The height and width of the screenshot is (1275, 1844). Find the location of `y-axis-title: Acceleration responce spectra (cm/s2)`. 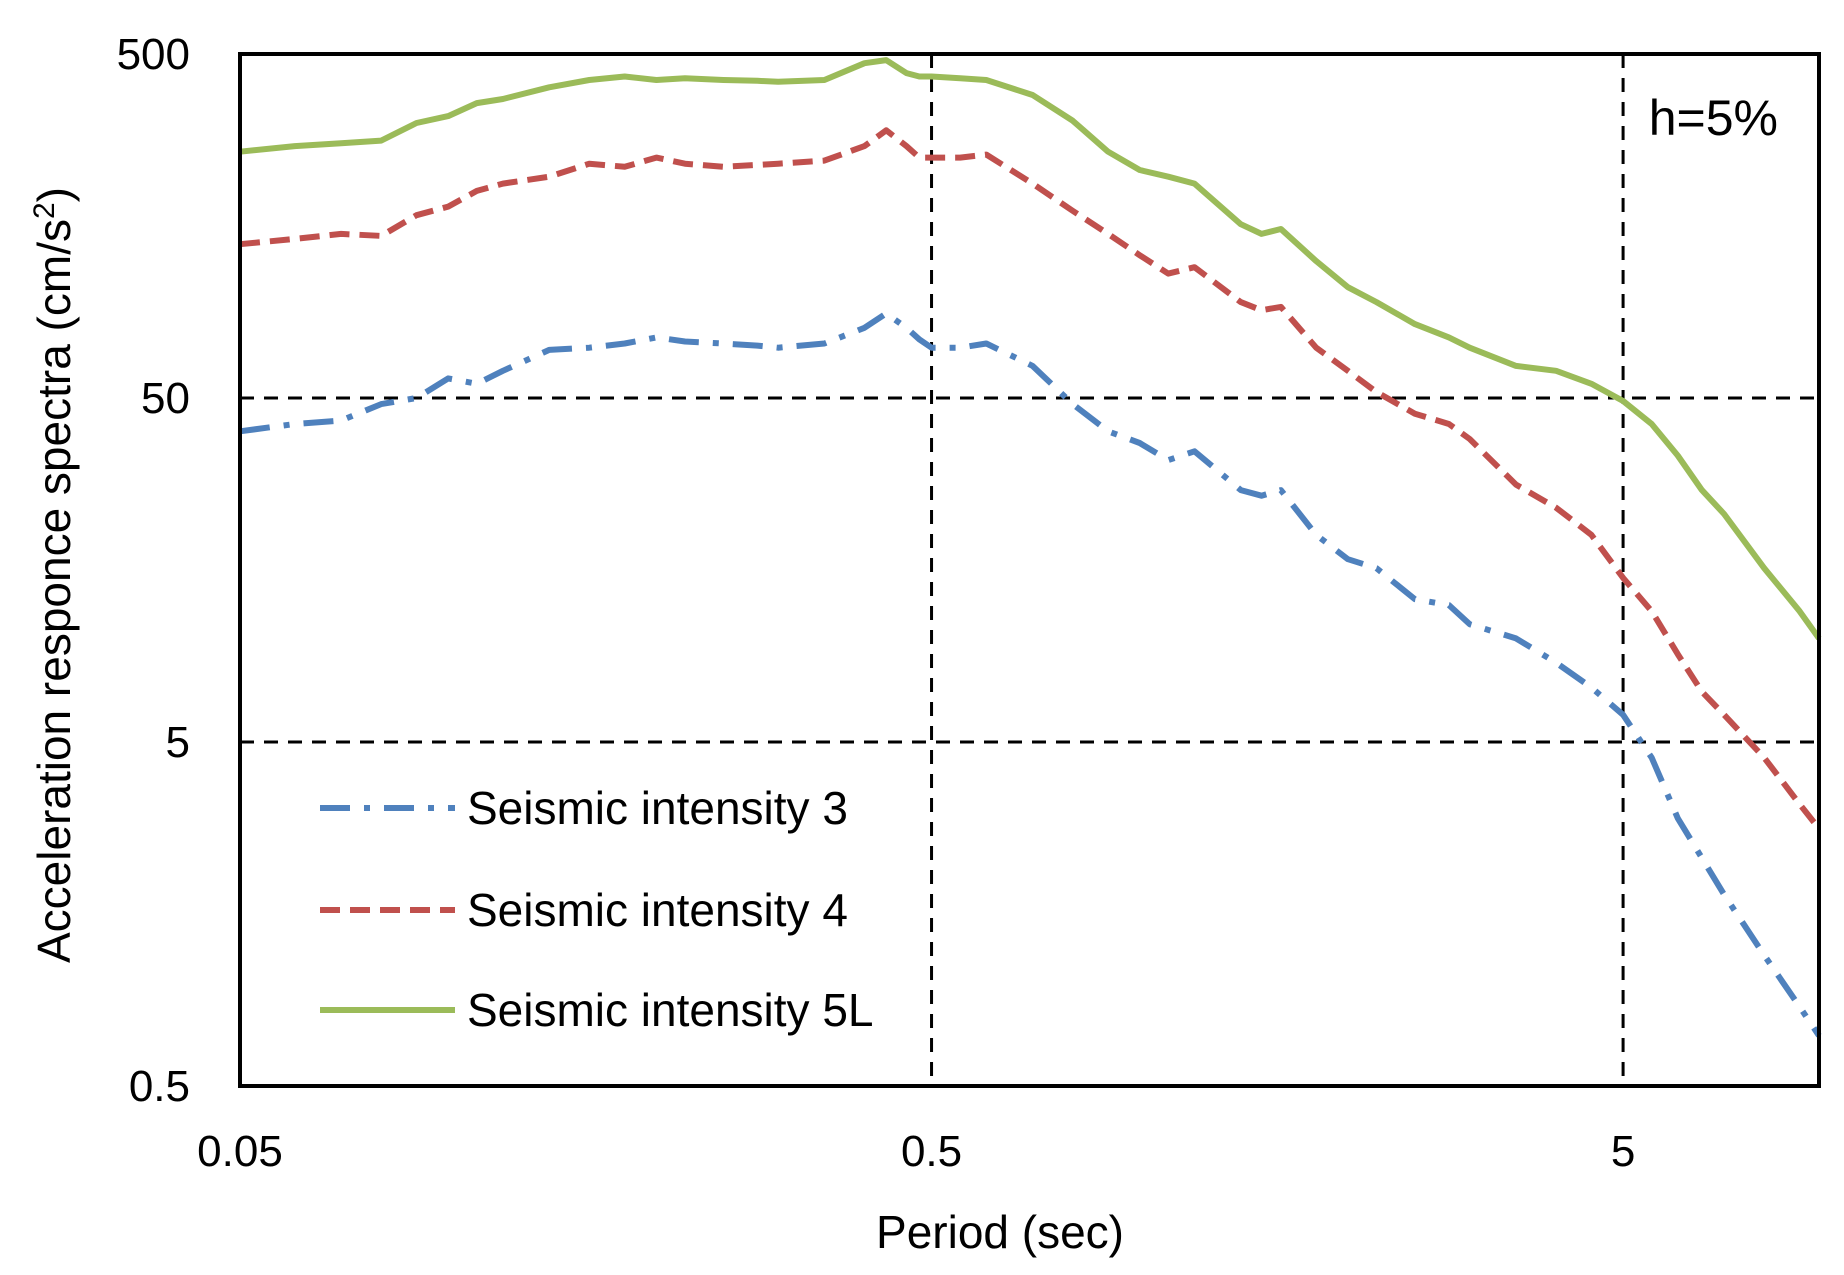

y-axis-title: Acceleration responce spectra (cm/s2) is located at coordinates (54, 575).